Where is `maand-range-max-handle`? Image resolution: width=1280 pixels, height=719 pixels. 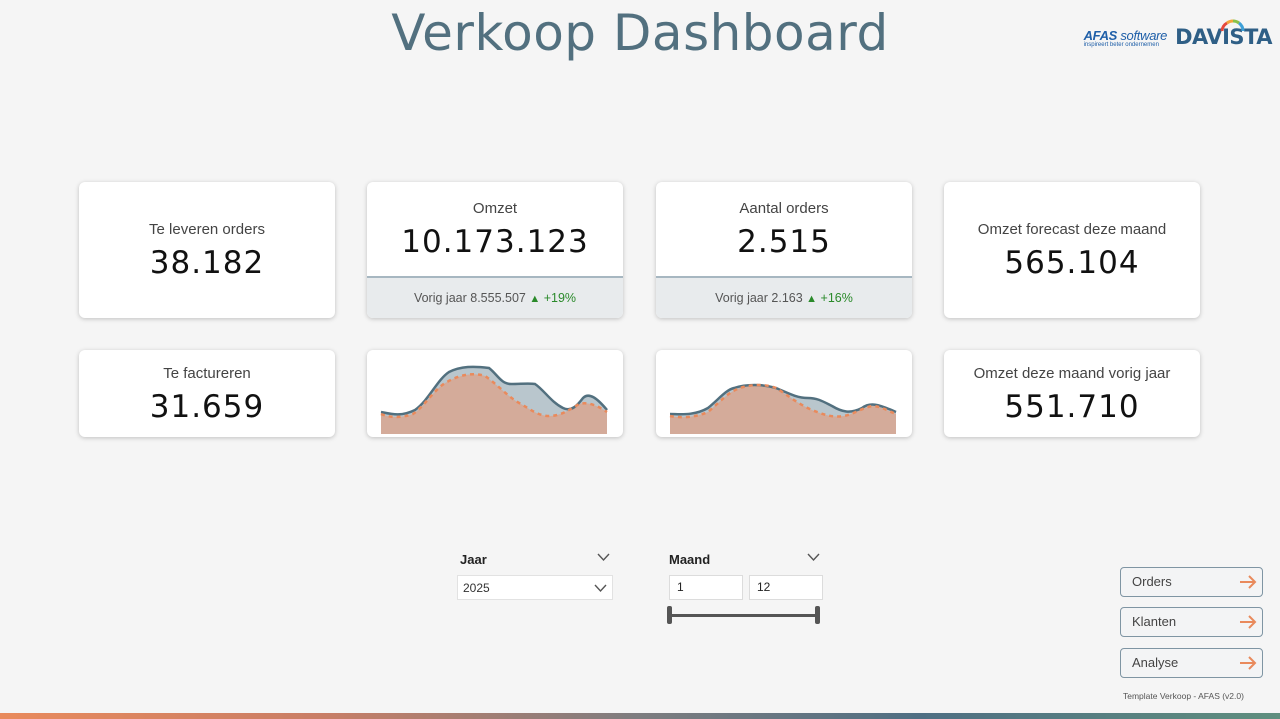 maand-range-max-handle is located at coordinates (817, 615).